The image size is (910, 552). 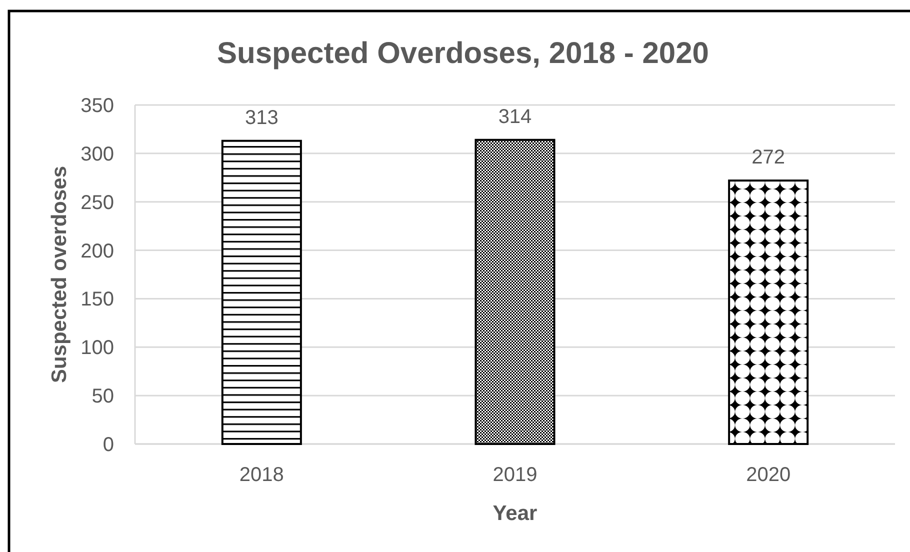 What do you see at coordinates (768, 475) in the screenshot?
I see `x-tick-label: 2020` at bounding box center [768, 475].